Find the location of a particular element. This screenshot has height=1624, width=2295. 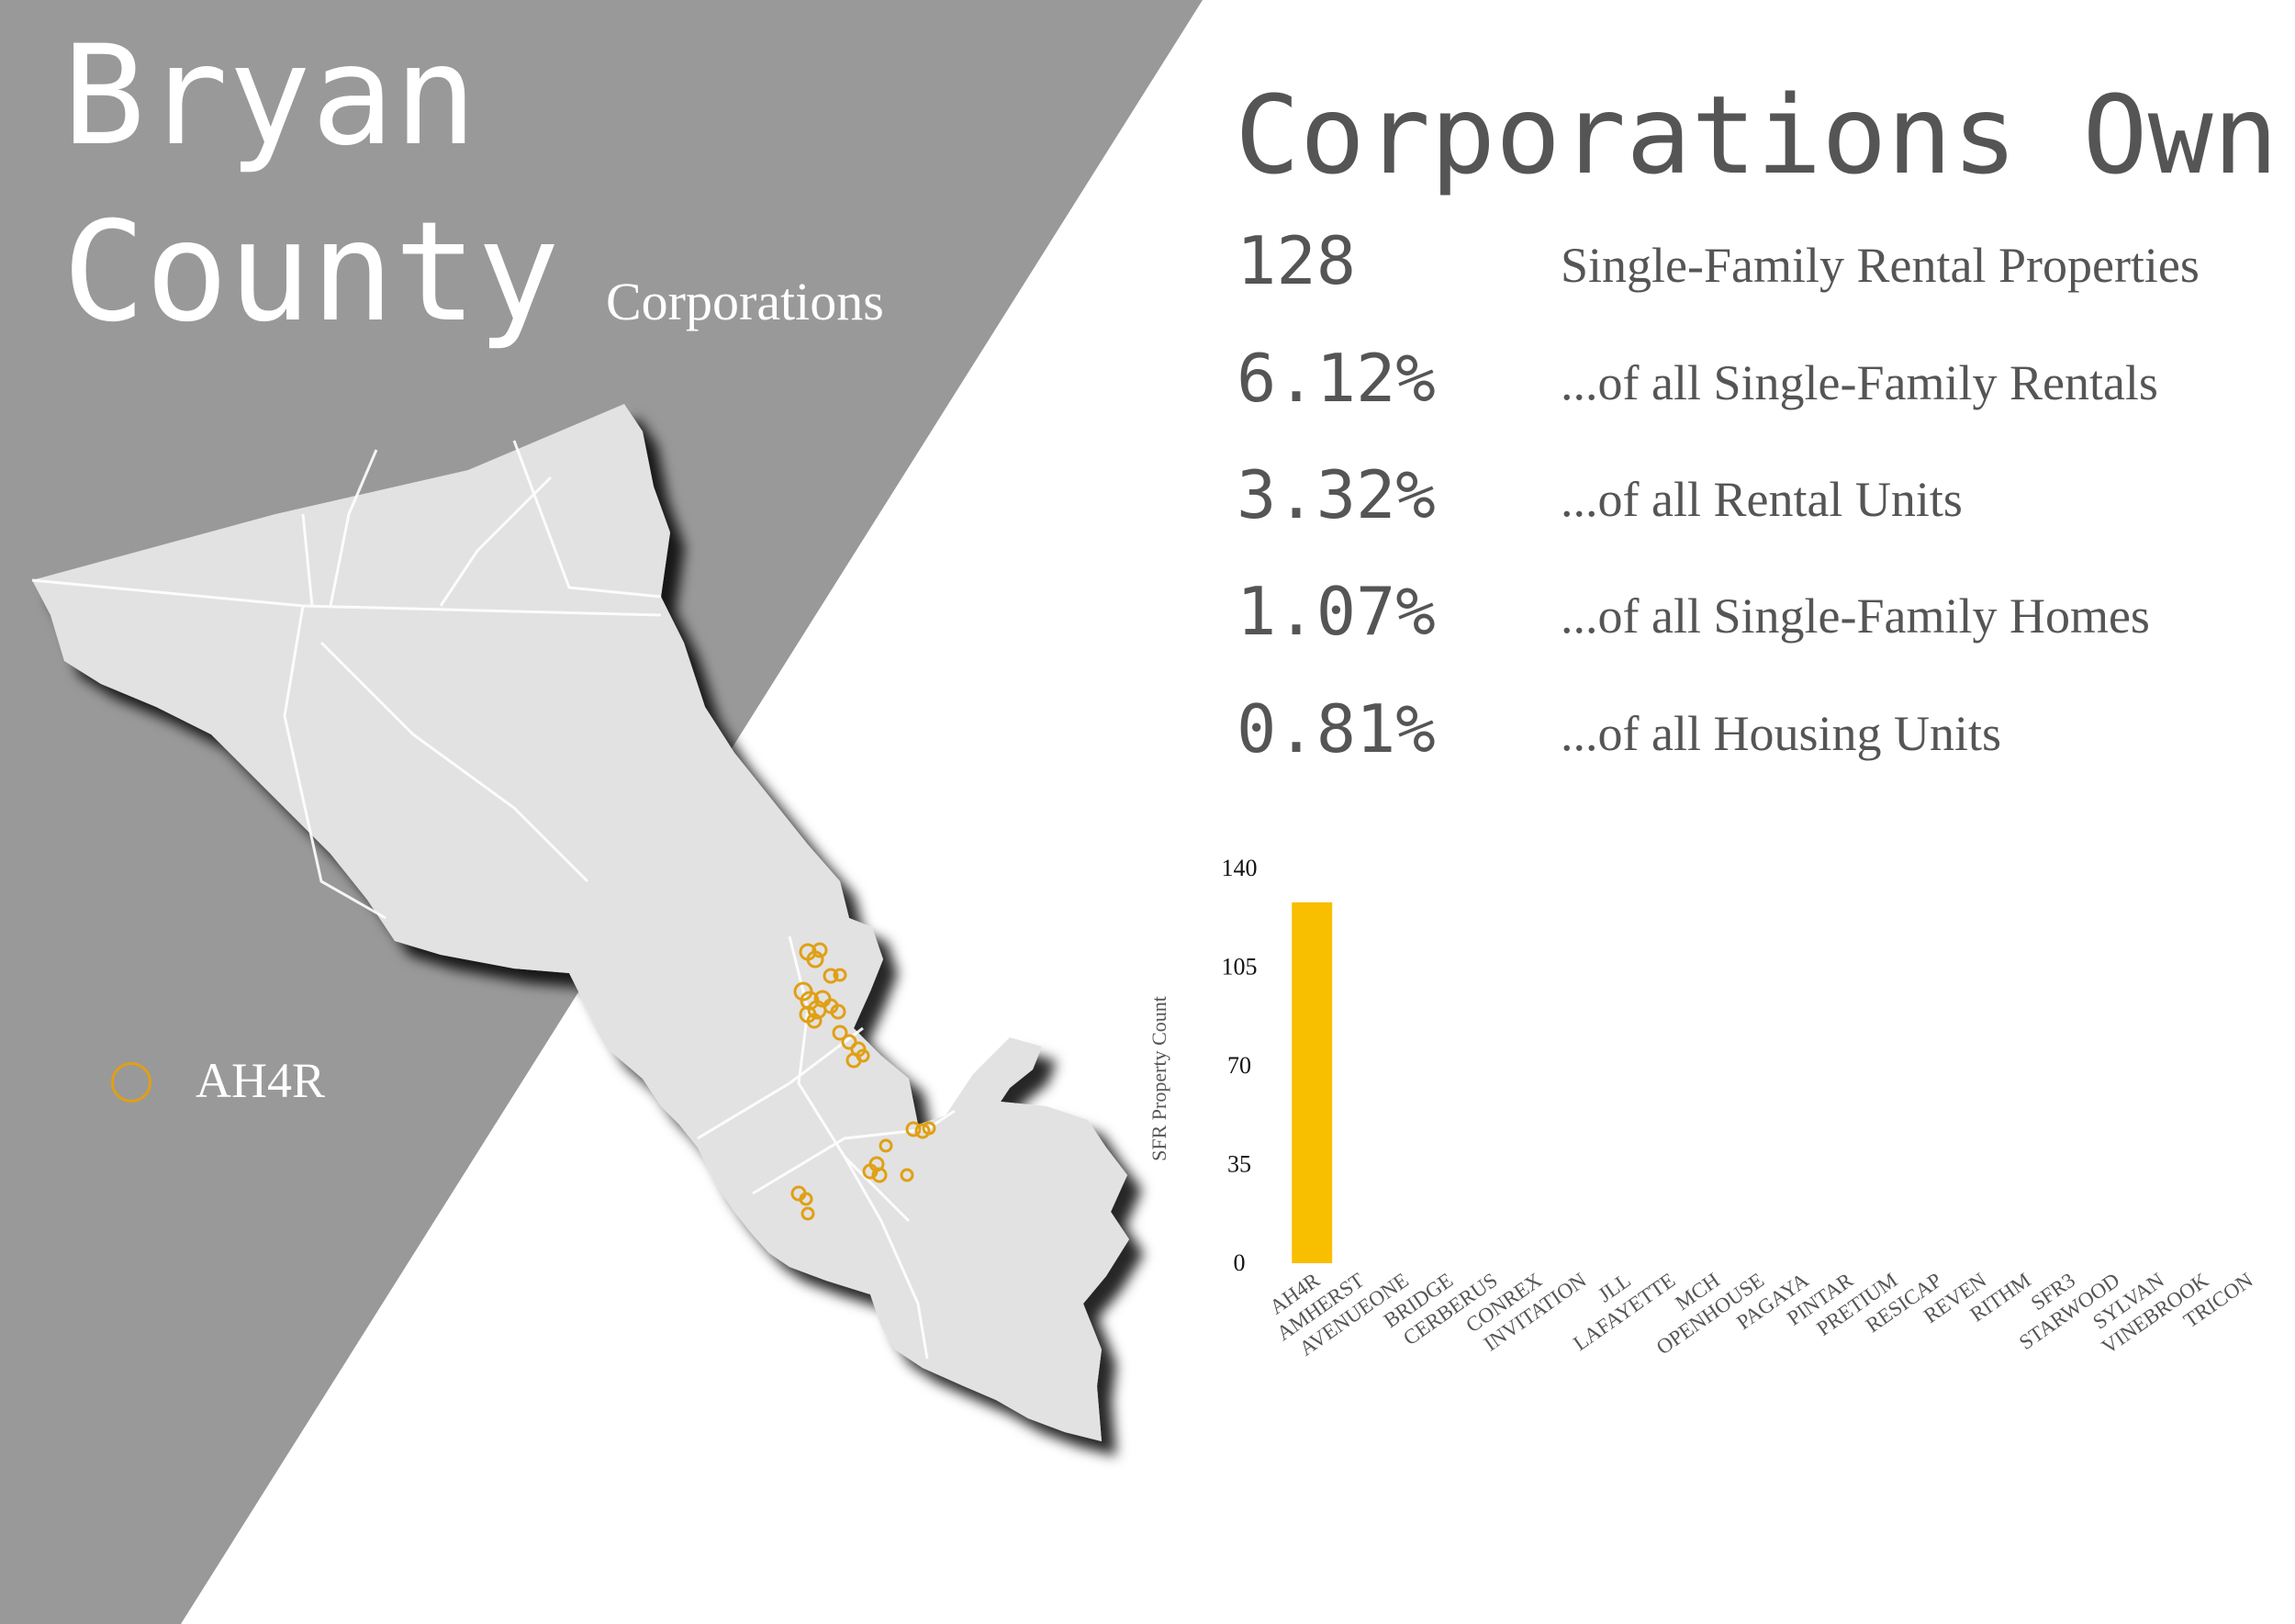

stat-value-sf-homes: 1.07% is located at coordinates (1336, 611).